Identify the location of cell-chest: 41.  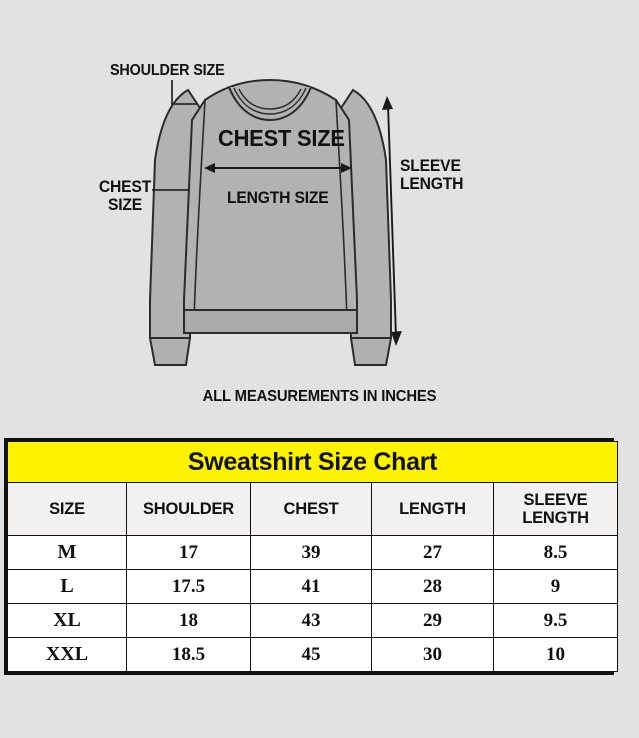
(311, 586).